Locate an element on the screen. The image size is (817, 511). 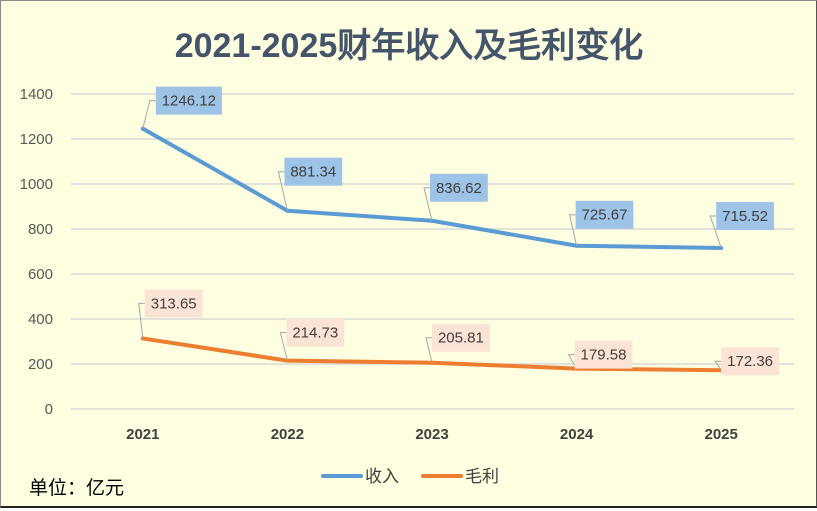
legend-label-gross-profit: 毛利 is located at coordinates (482, 476).